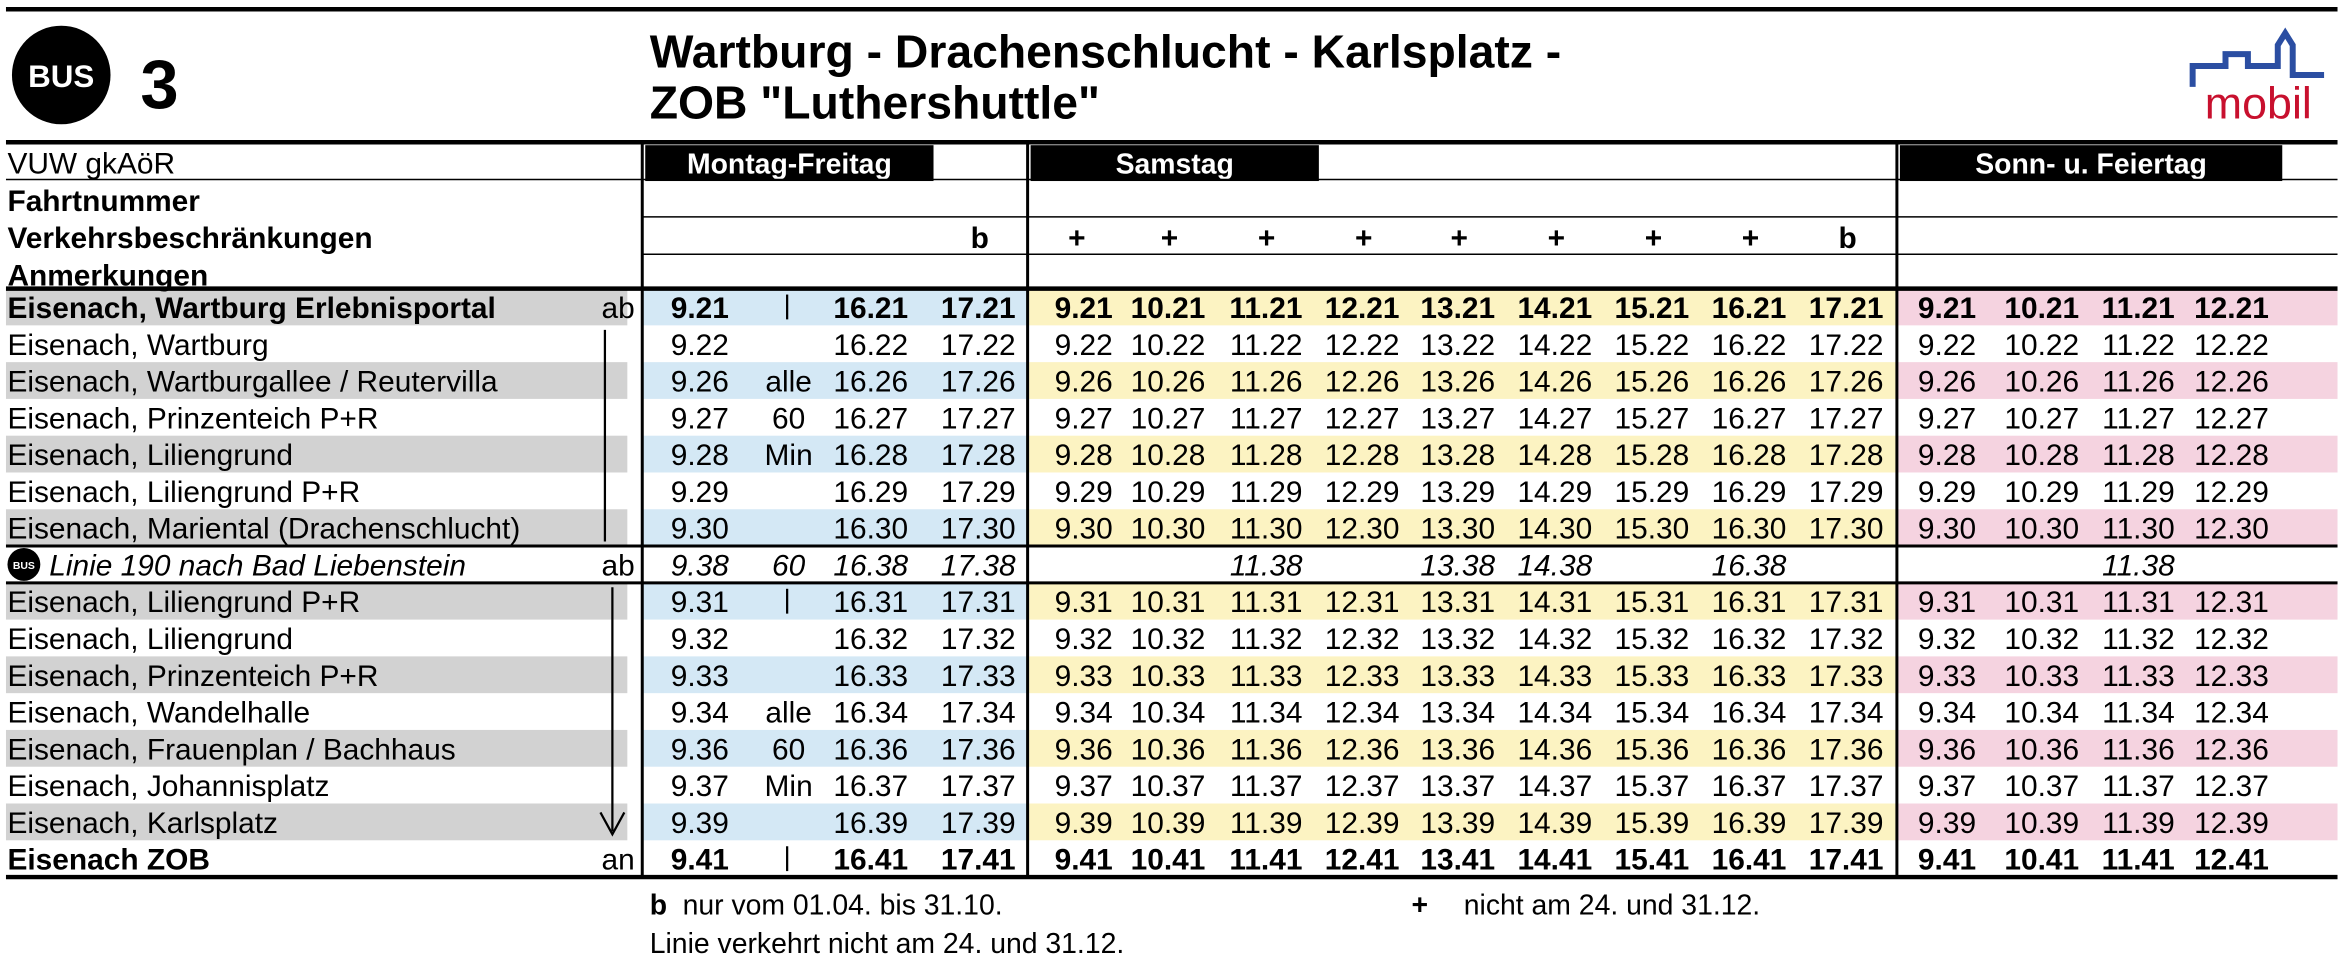  What do you see at coordinates (1554, 639) in the screenshot?
I see `departure-time: 14.32` at bounding box center [1554, 639].